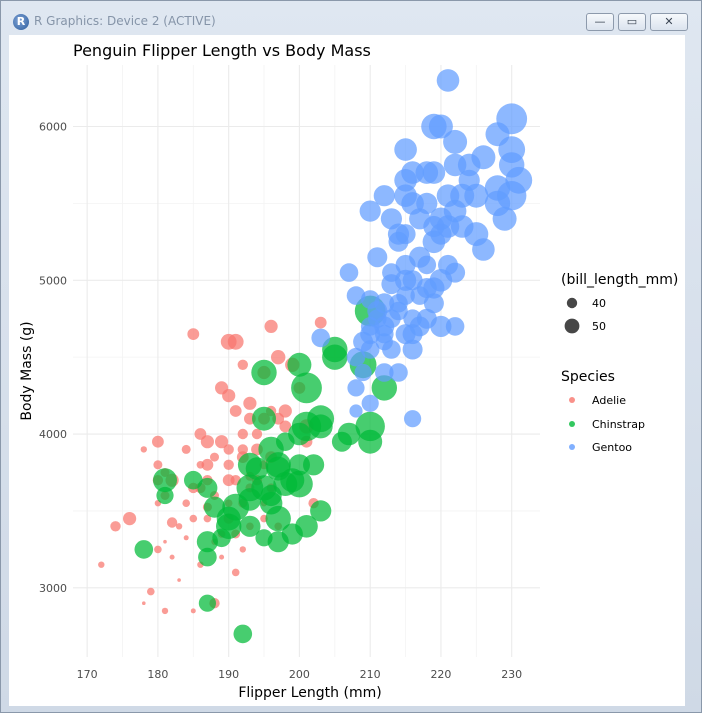 The image size is (702, 713). I want to click on chart-title: Penguin Flipper Length vs Body Mass, so click(222, 50).